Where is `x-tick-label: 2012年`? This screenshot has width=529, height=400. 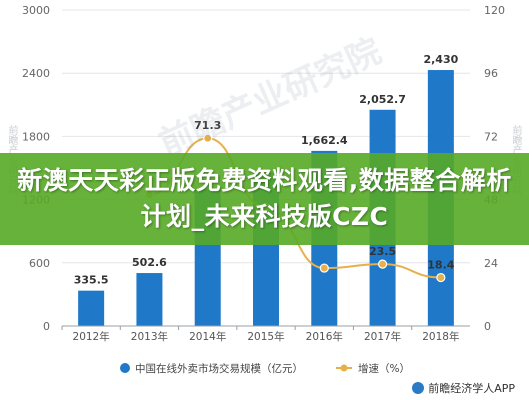
x-tick-label: 2012年 is located at coordinates (91, 336).